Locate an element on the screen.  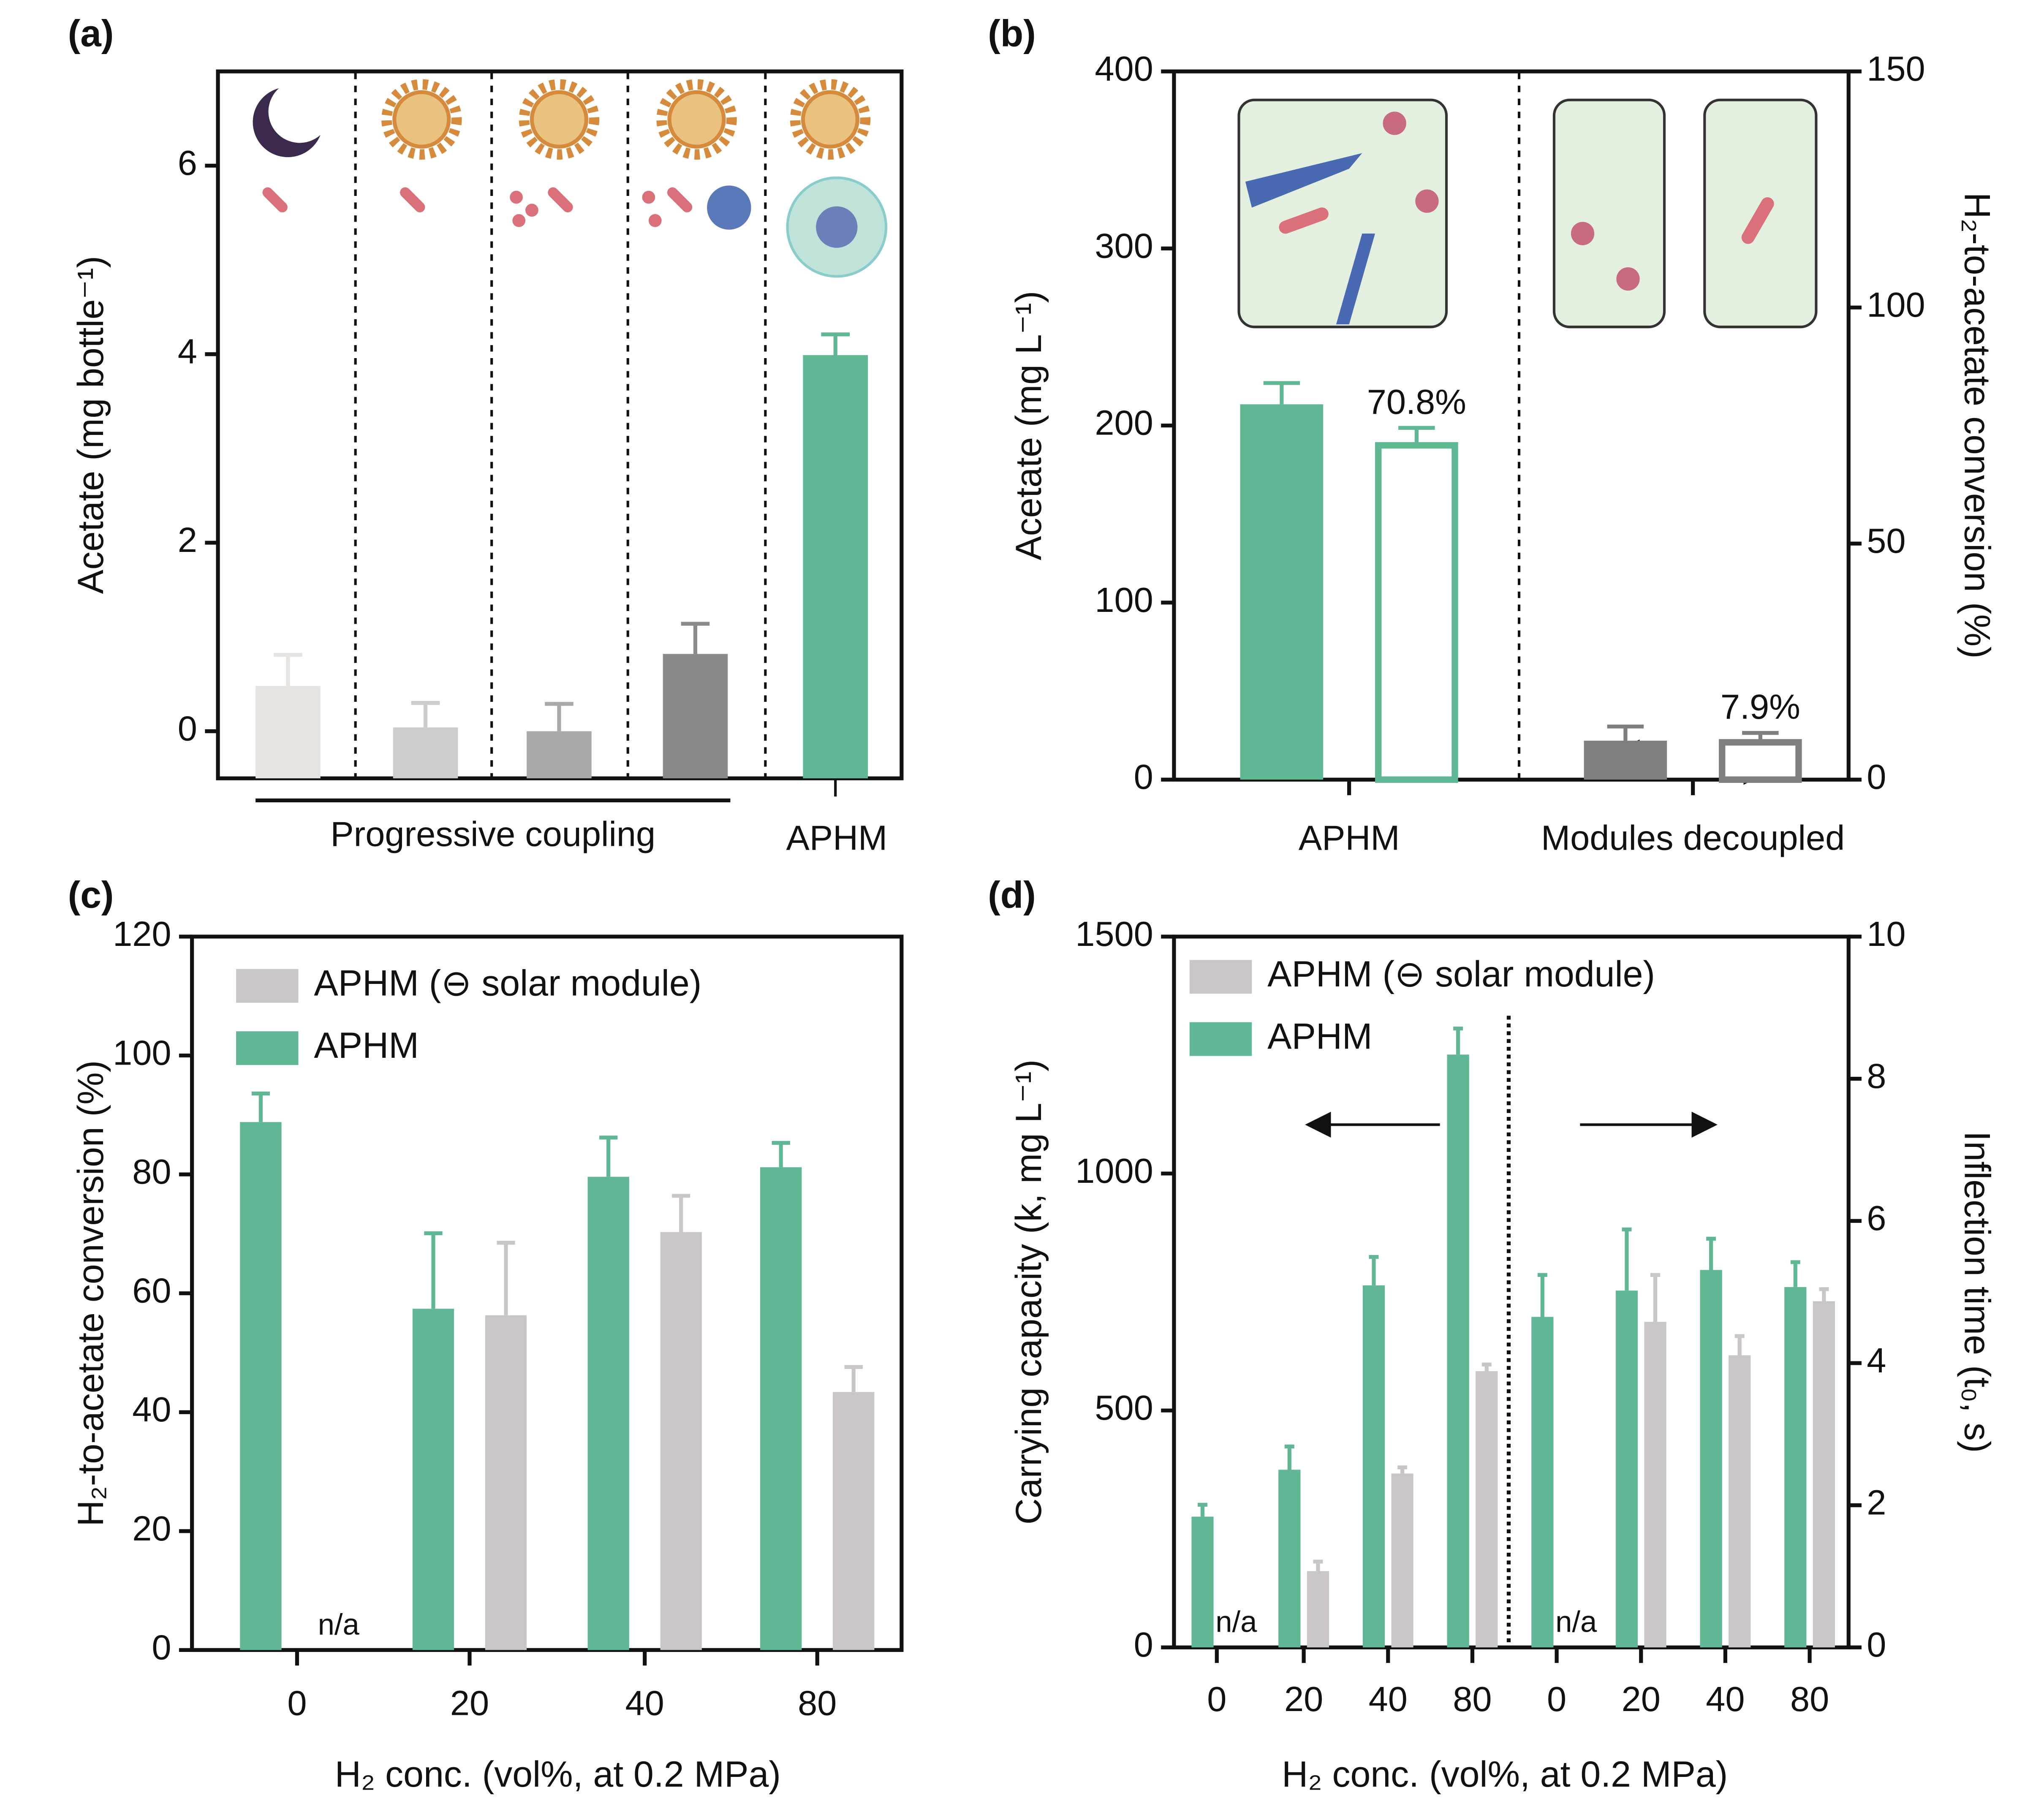
panel-label: (b) is located at coordinates (1012, 33).